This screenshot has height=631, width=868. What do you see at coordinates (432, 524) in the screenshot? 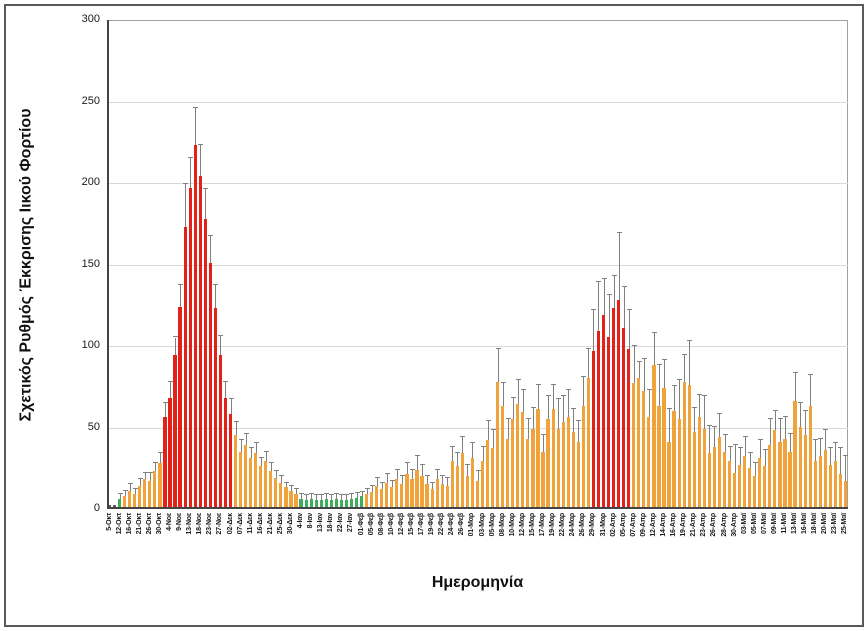
I see `x-tick-label: 19-Φεβ` at bounding box center [432, 524].